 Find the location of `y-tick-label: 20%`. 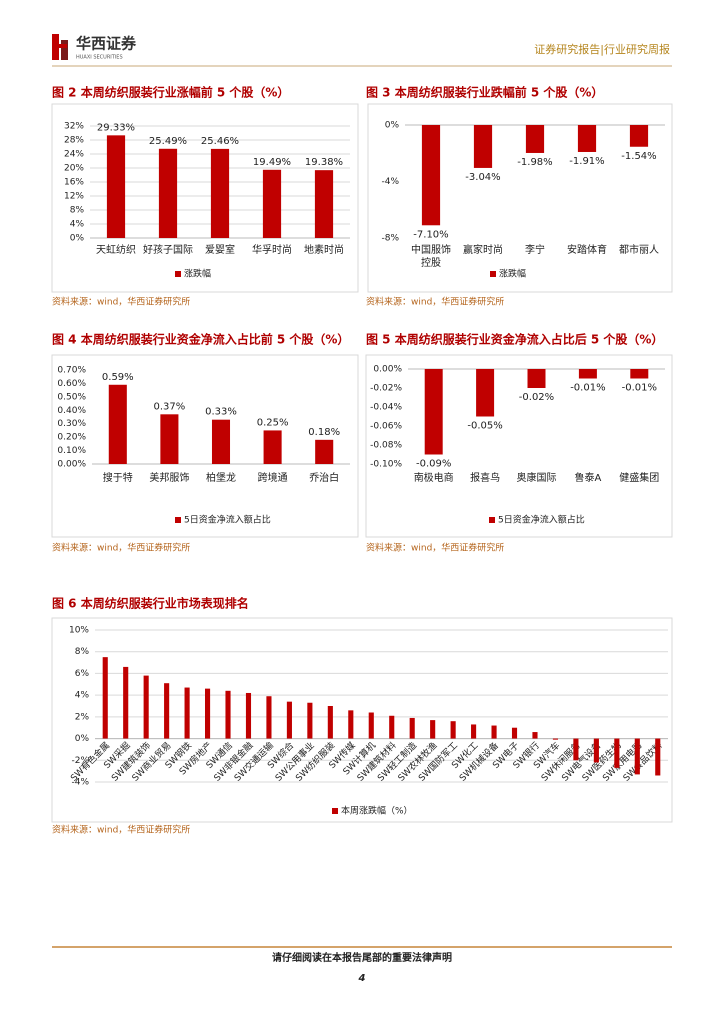

y-tick-label: 20% is located at coordinates (74, 169).